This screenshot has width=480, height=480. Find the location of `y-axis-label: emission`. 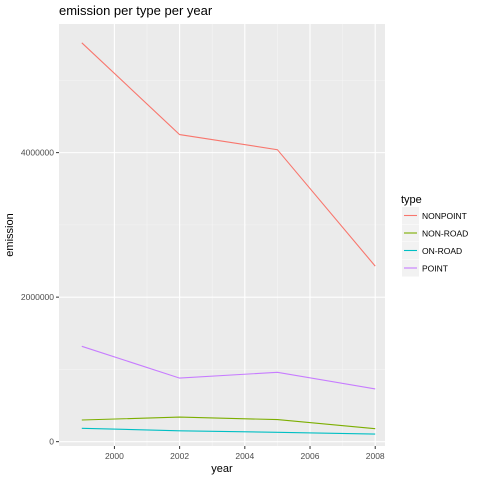

y-axis-label: emission is located at coordinates (10, 234).